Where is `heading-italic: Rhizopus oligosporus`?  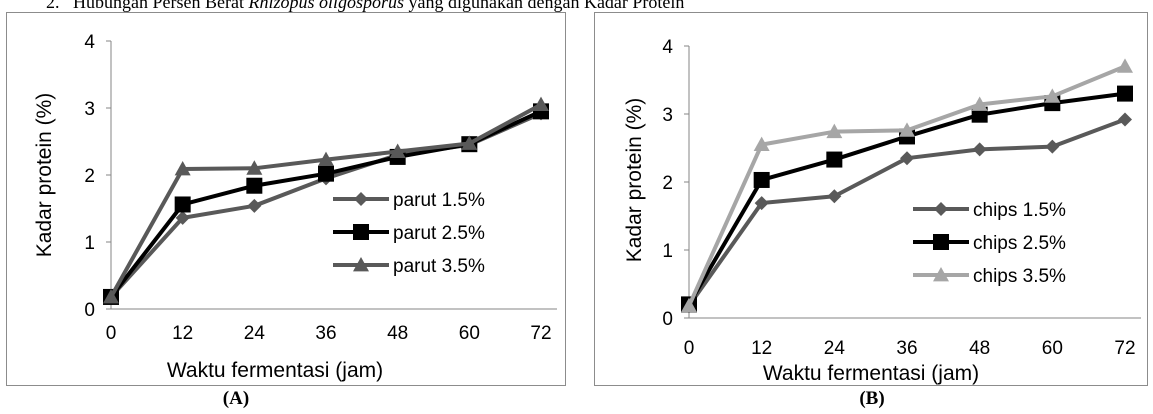
heading-italic: Rhizopus oligosporus is located at coordinates (326, 6).